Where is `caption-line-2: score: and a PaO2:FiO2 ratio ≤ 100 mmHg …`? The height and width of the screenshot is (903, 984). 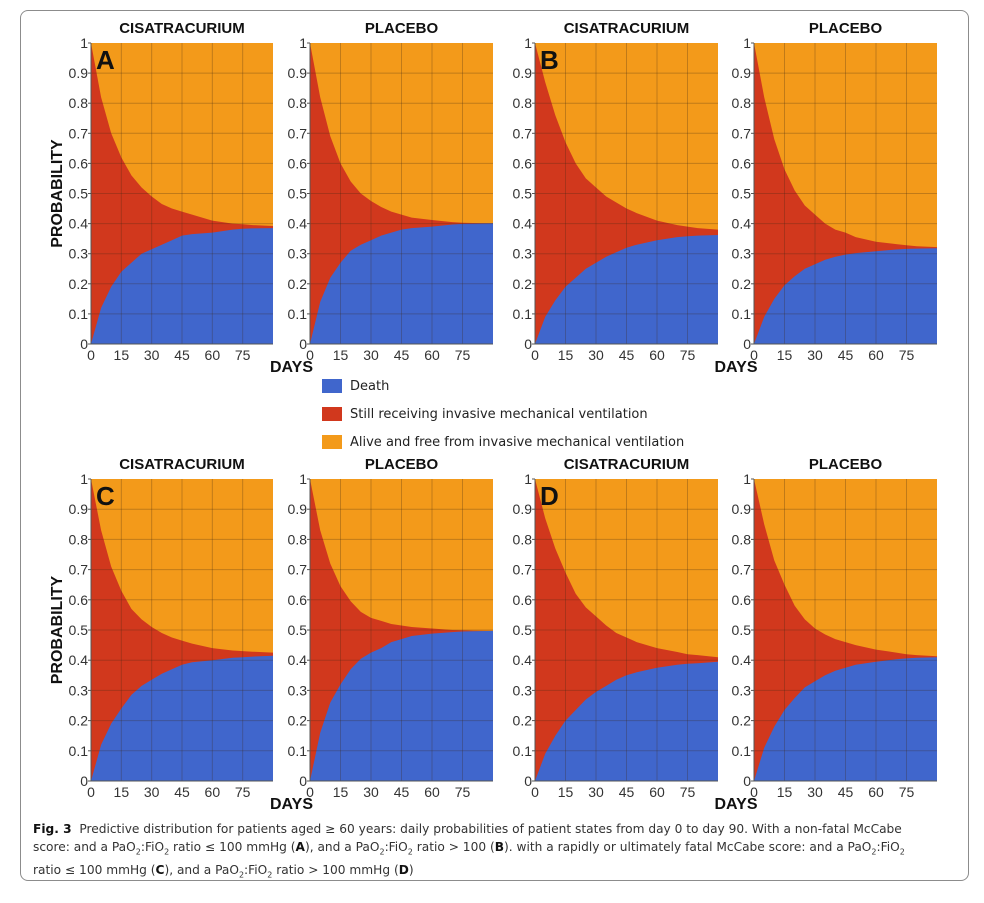
caption-line-2: score: and a PaO2:FiO2 ratio ≤ 100 mmHg … is located at coordinates (493, 849).